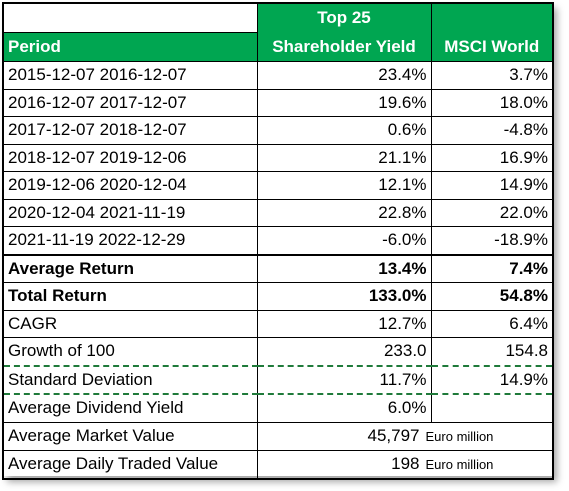  I want to click on header-msci-top, so click(492, 17).